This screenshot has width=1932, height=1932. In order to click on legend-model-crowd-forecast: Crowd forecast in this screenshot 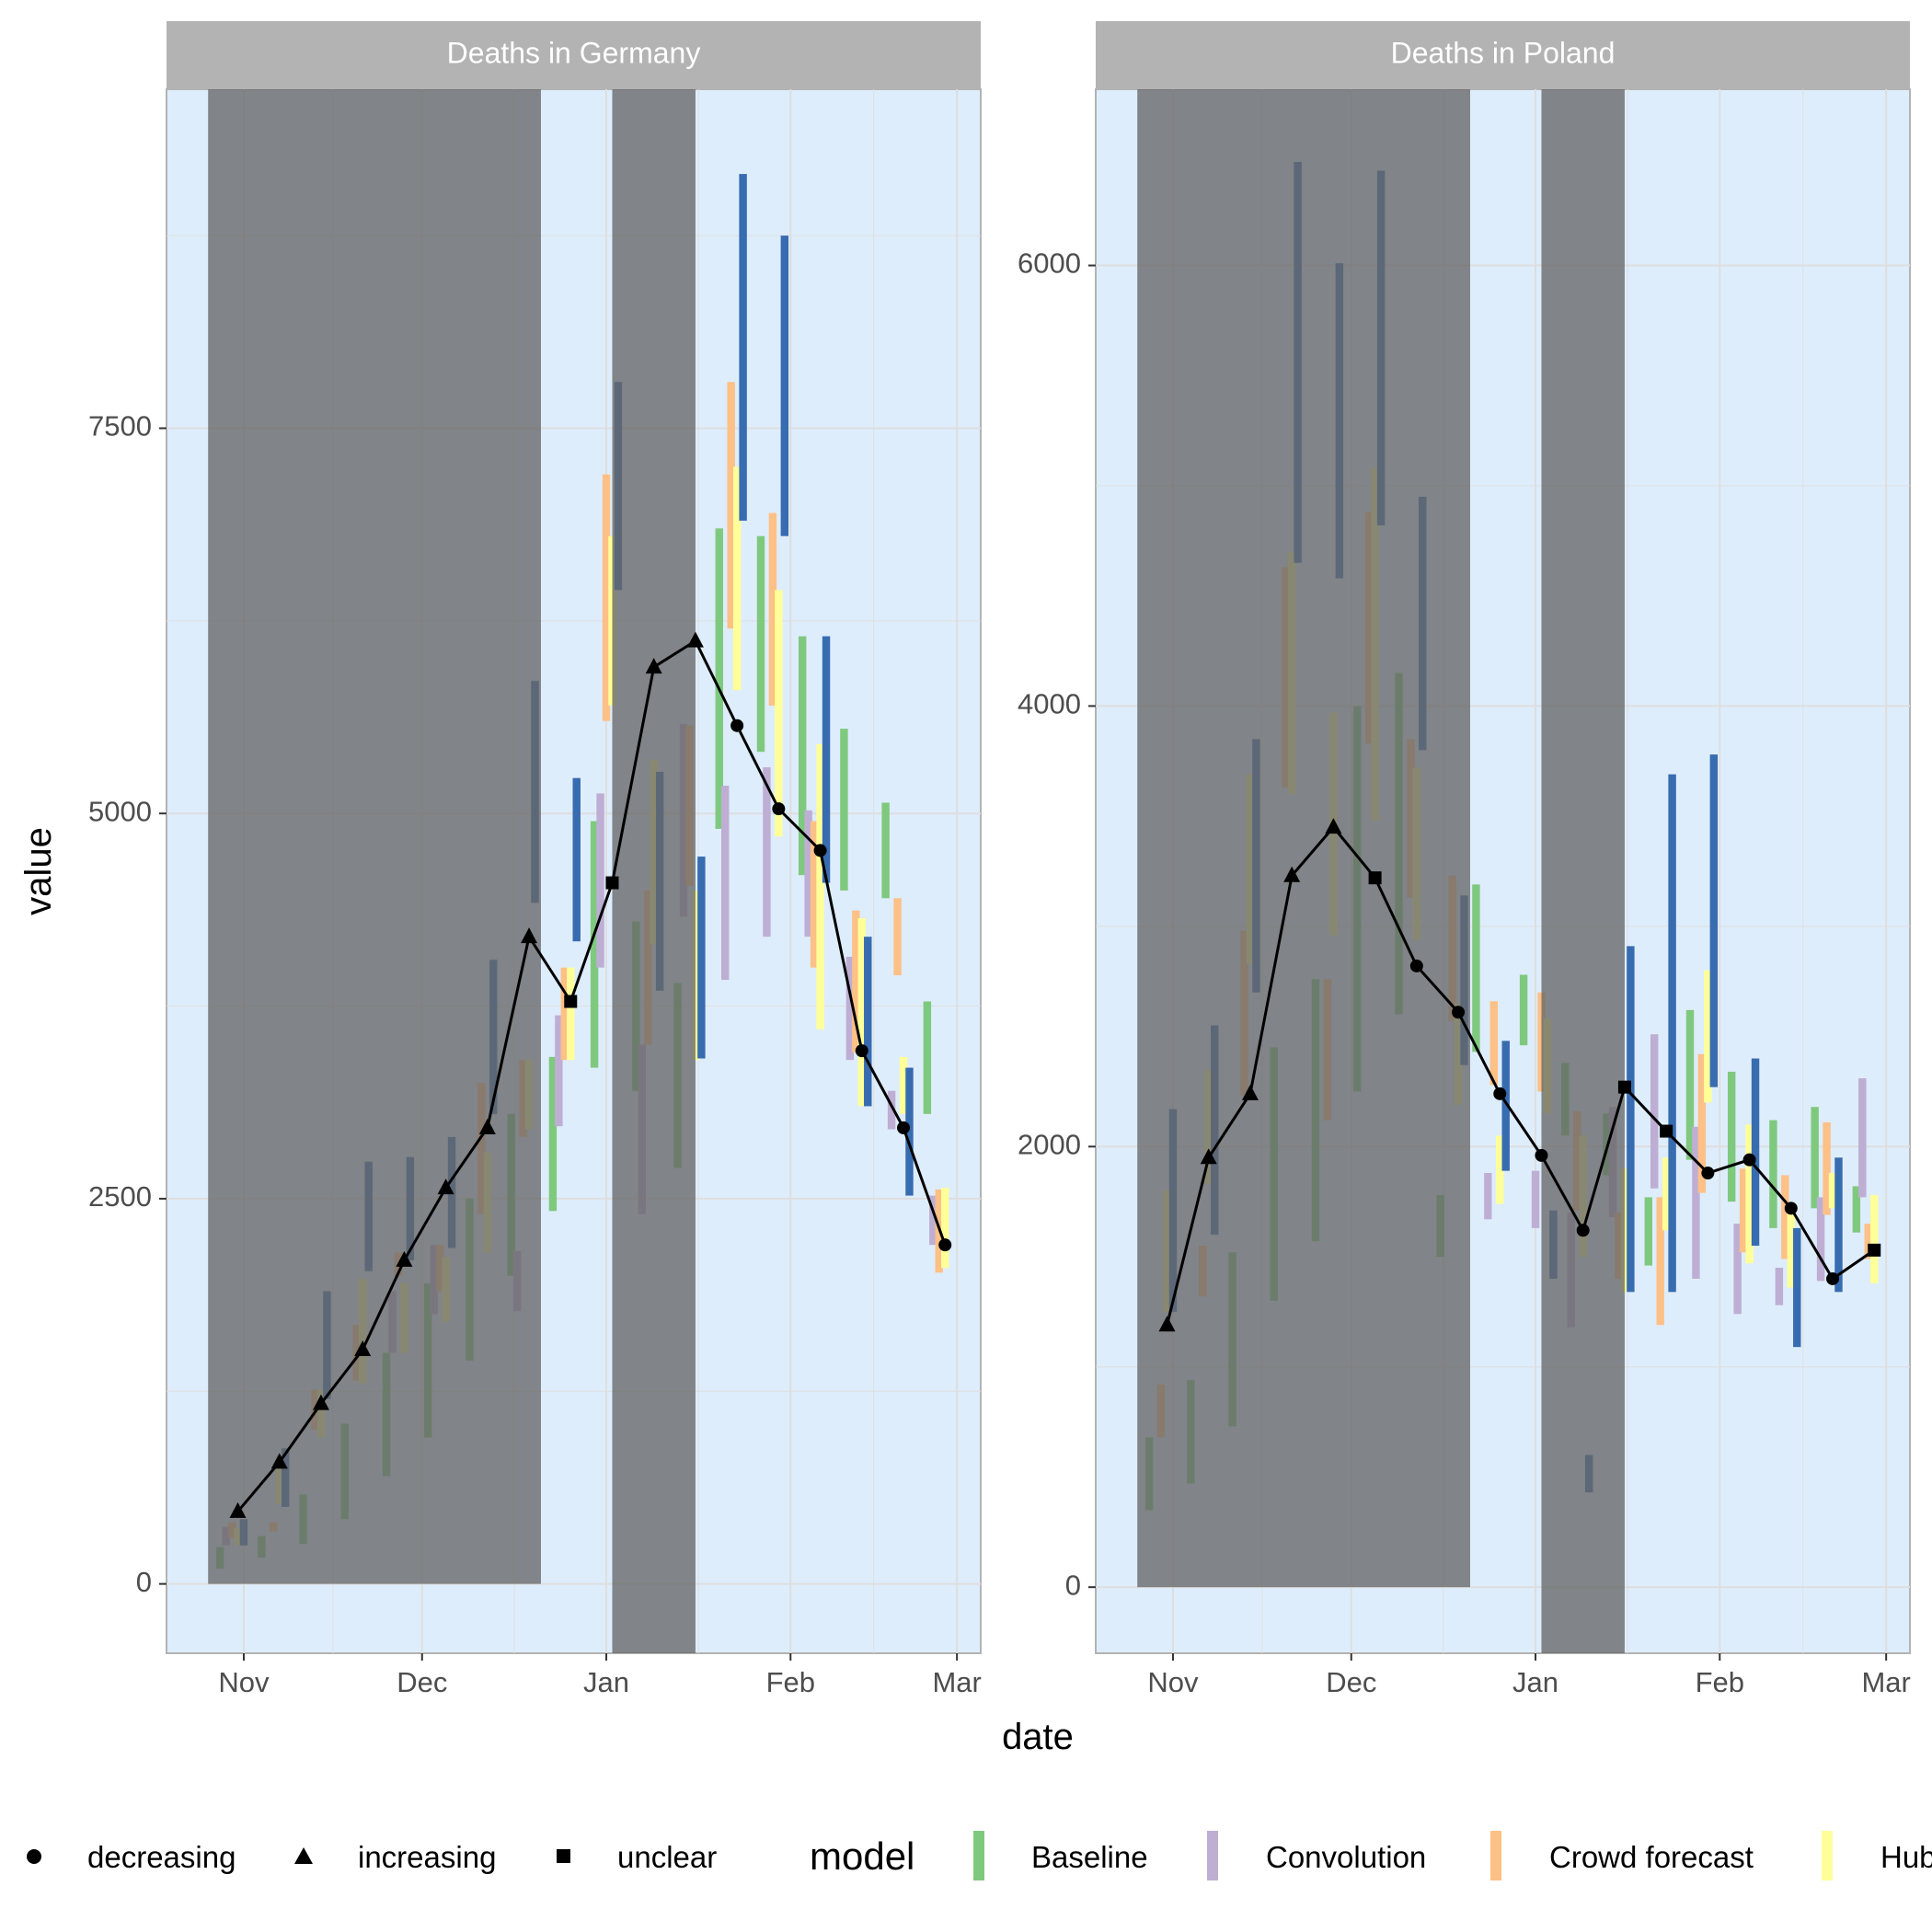, I will do `click(1622, 1855)`.